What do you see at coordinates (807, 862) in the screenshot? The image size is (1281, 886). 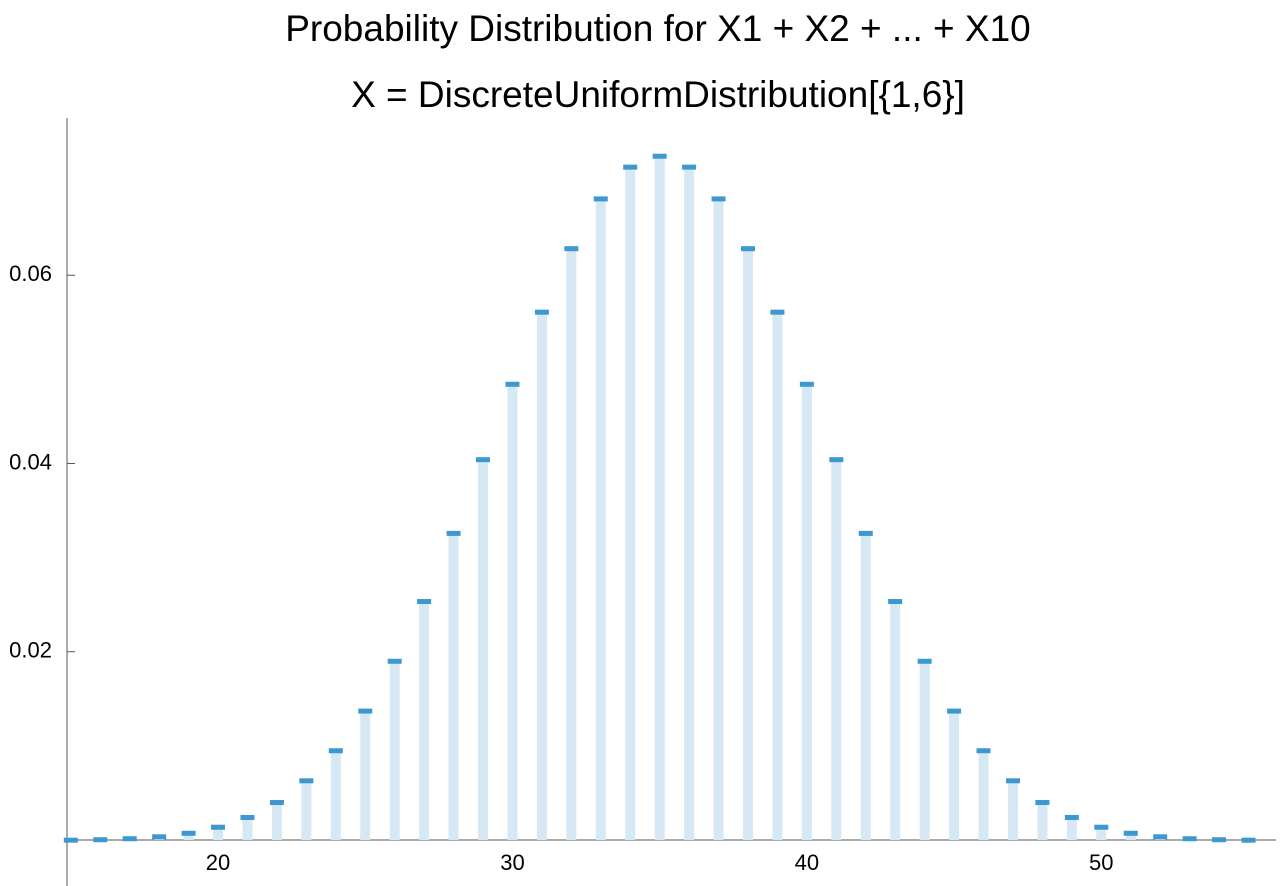 I see `x-tick-label: 40` at bounding box center [807, 862].